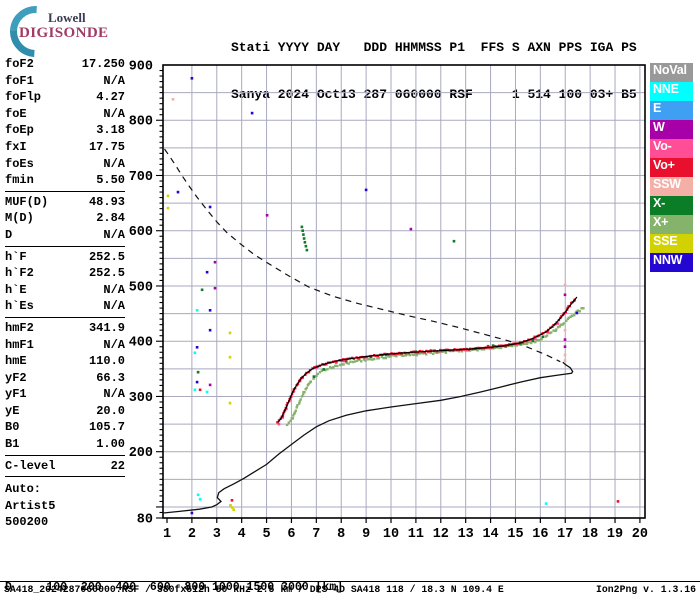 The height and width of the screenshot is (600, 700). Describe the element at coordinates (65, 81) in the screenshot. I see `param-row-fof1: foF1 N/A` at that location.